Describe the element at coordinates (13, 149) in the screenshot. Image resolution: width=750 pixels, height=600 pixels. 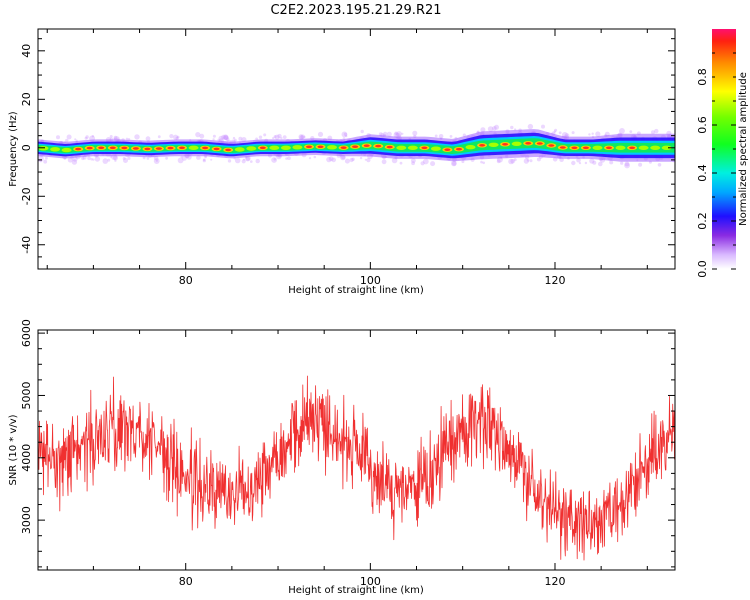
I see `spectrogram-y-axis-label: Frequency (Hz)` at that location.